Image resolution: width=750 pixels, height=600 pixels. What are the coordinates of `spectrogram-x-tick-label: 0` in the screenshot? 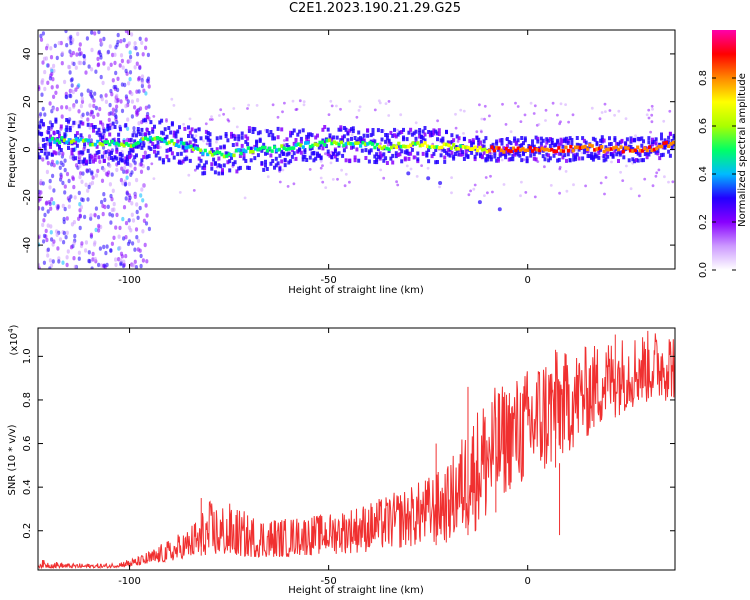 It's located at (528, 280).